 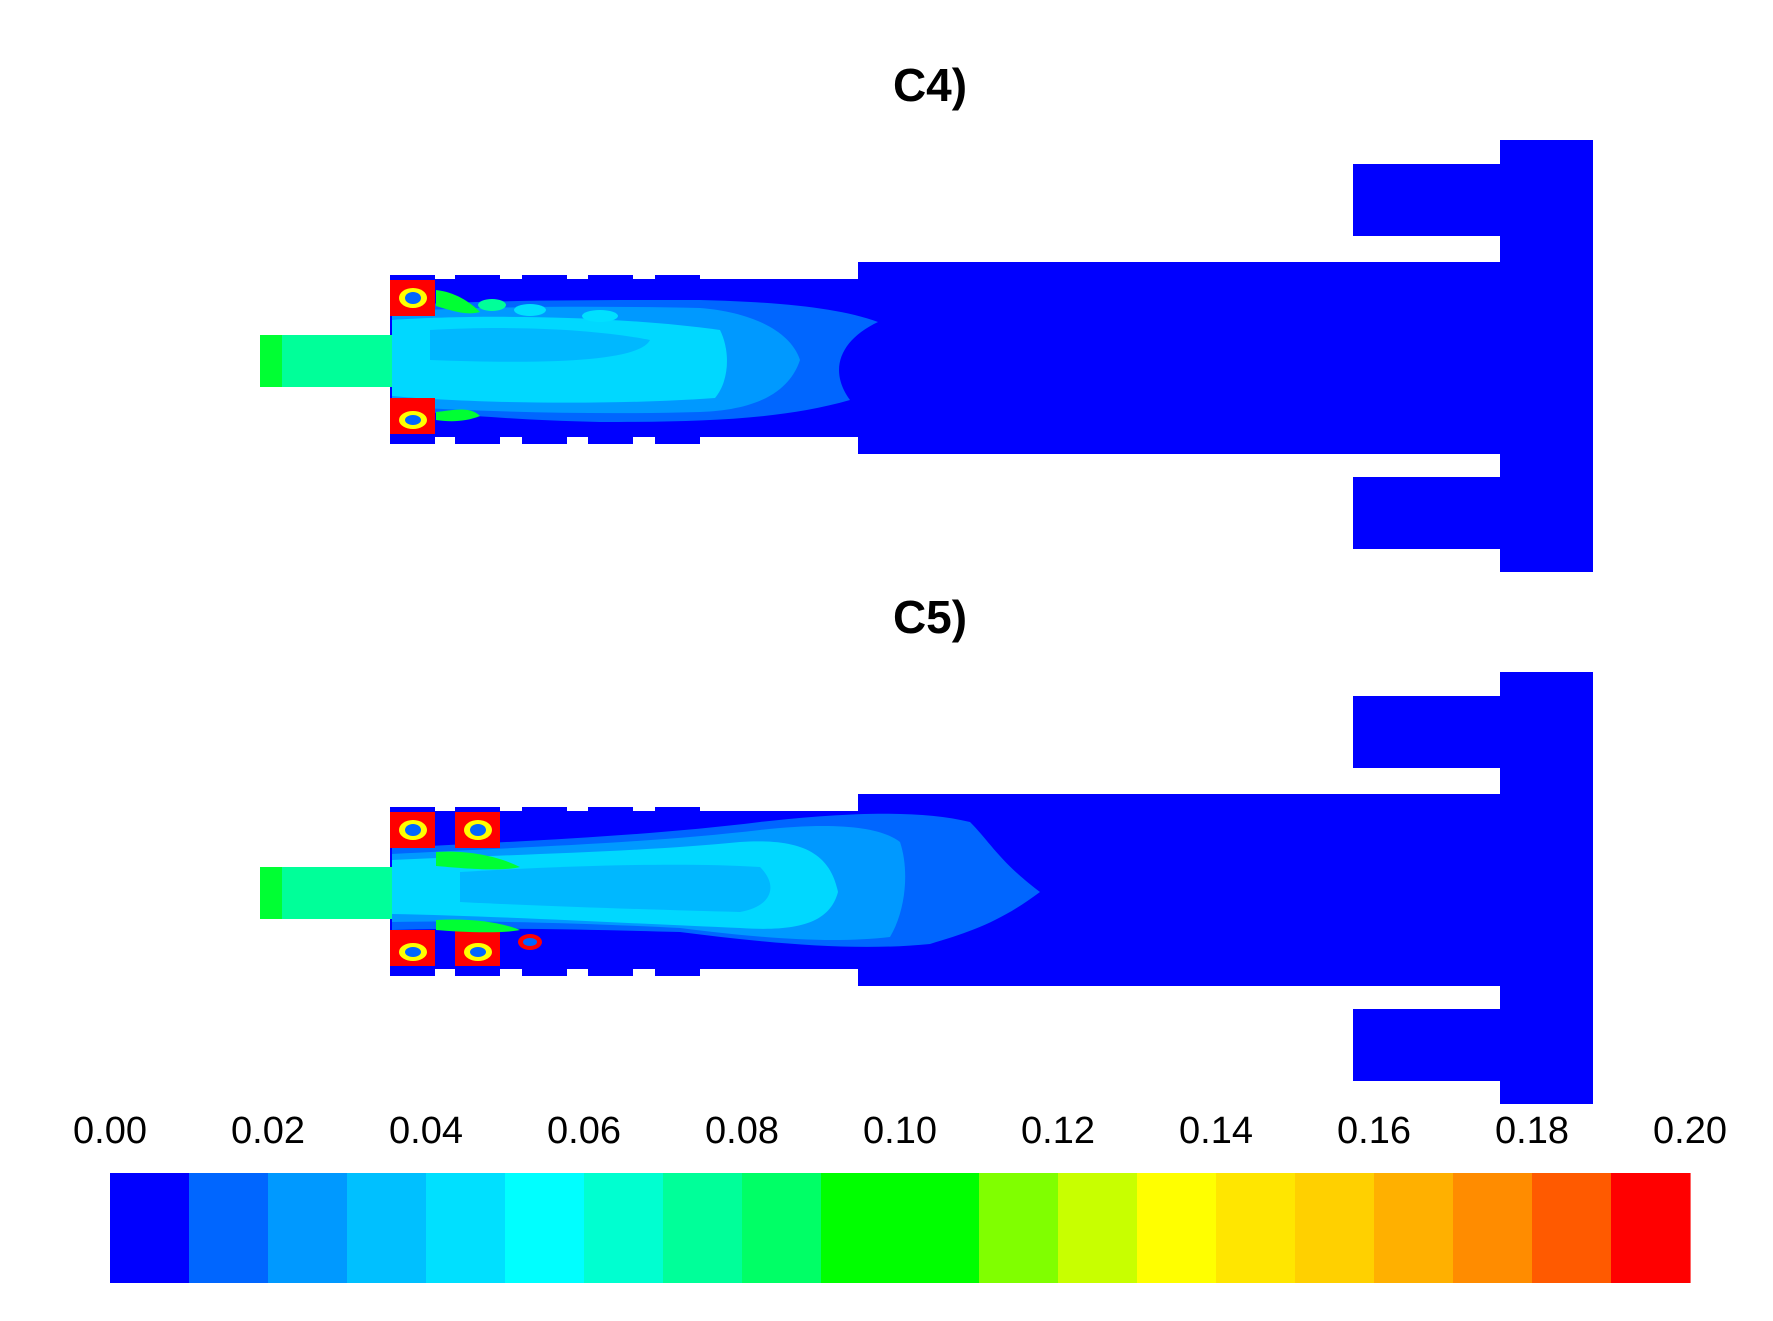 I want to click on colorbar-tick-label: 0.02, so click(x=268, y=1131).